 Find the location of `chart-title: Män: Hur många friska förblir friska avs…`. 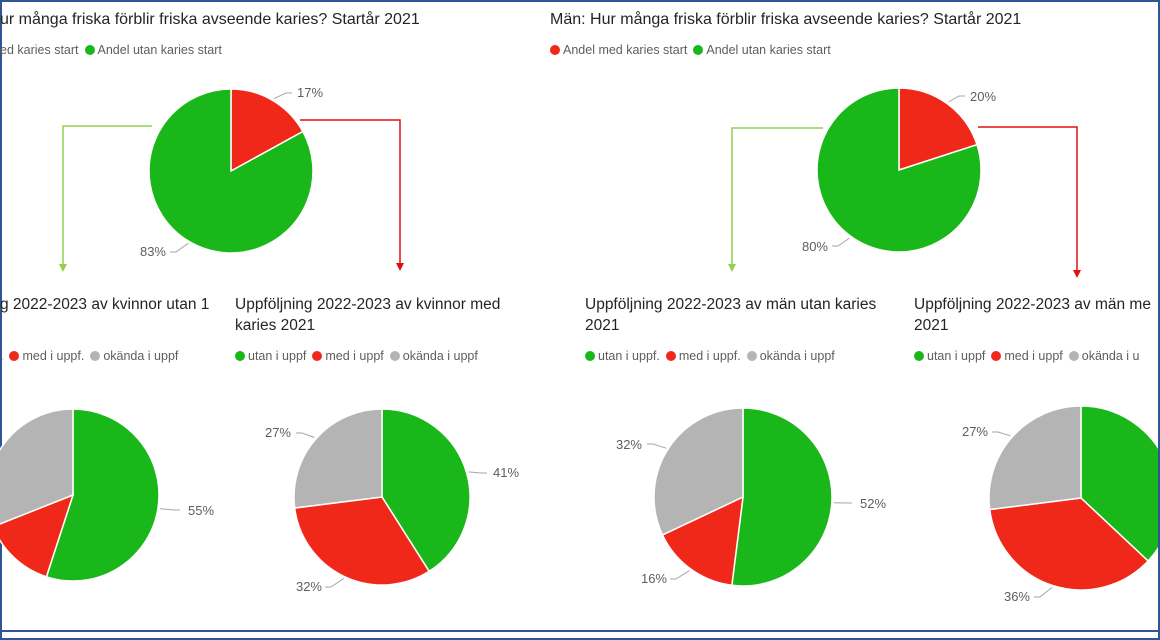

chart-title: Män: Hur många friska förblir friska avs… is located at coordinates (786, 19).